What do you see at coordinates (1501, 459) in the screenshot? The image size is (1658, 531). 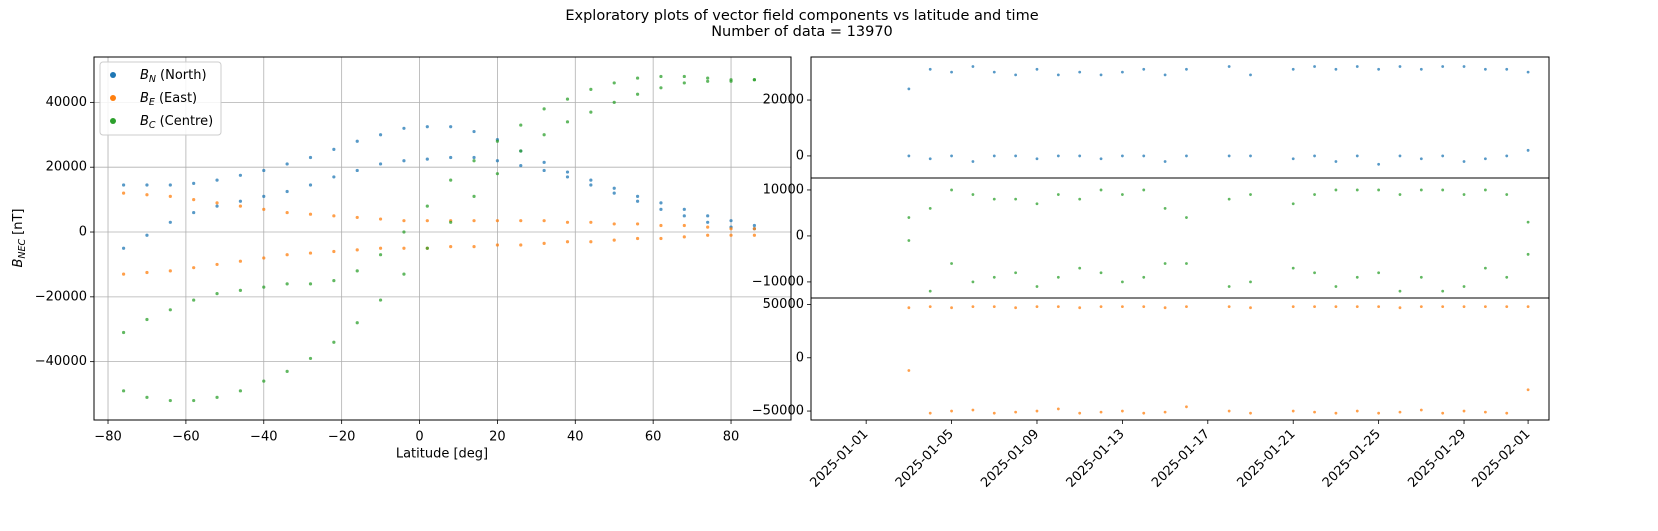 I see `x-tick-label: 2025-02-01` at bounding box center [1501, 459].